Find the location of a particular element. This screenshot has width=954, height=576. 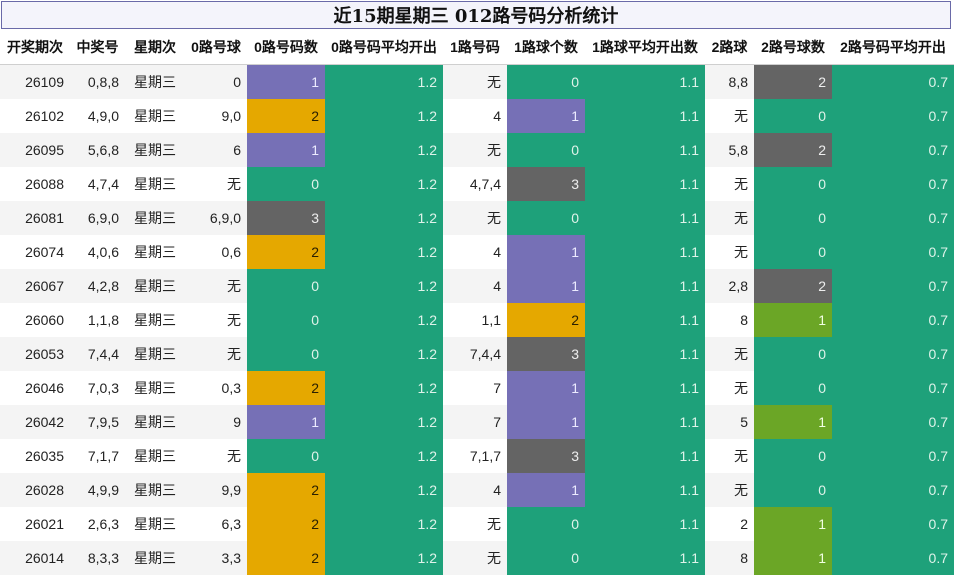

cell-issue: 26014 is located at coordinates (35, 557).